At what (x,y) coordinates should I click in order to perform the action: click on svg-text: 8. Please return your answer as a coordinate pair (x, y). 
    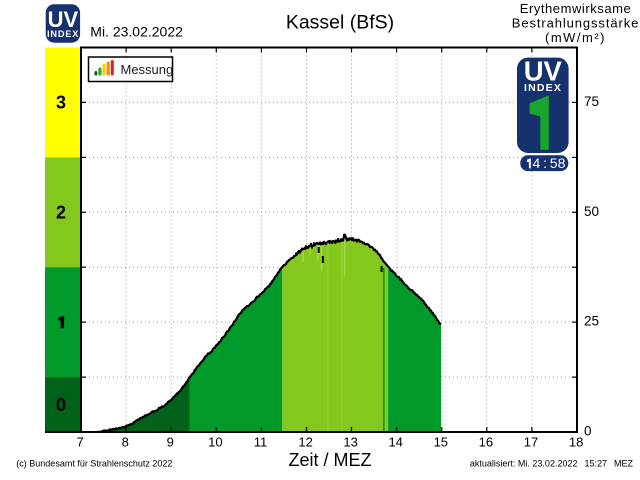
    Looking at the image, I should click on (125, 441).